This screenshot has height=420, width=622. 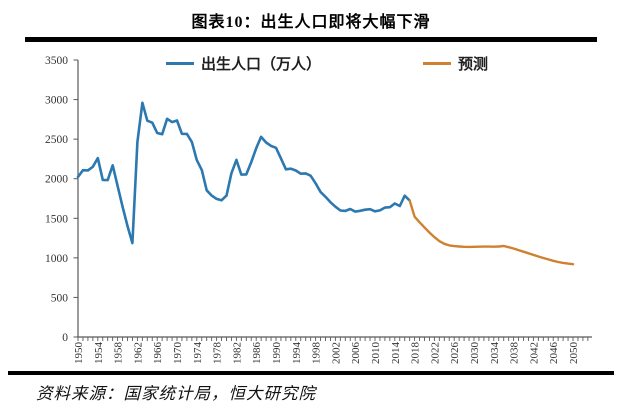 What do you see at coordinates (56, 140) in the screenshot?
I see `y-axis-tick-label: 2500` at bounding box center [56, 140].